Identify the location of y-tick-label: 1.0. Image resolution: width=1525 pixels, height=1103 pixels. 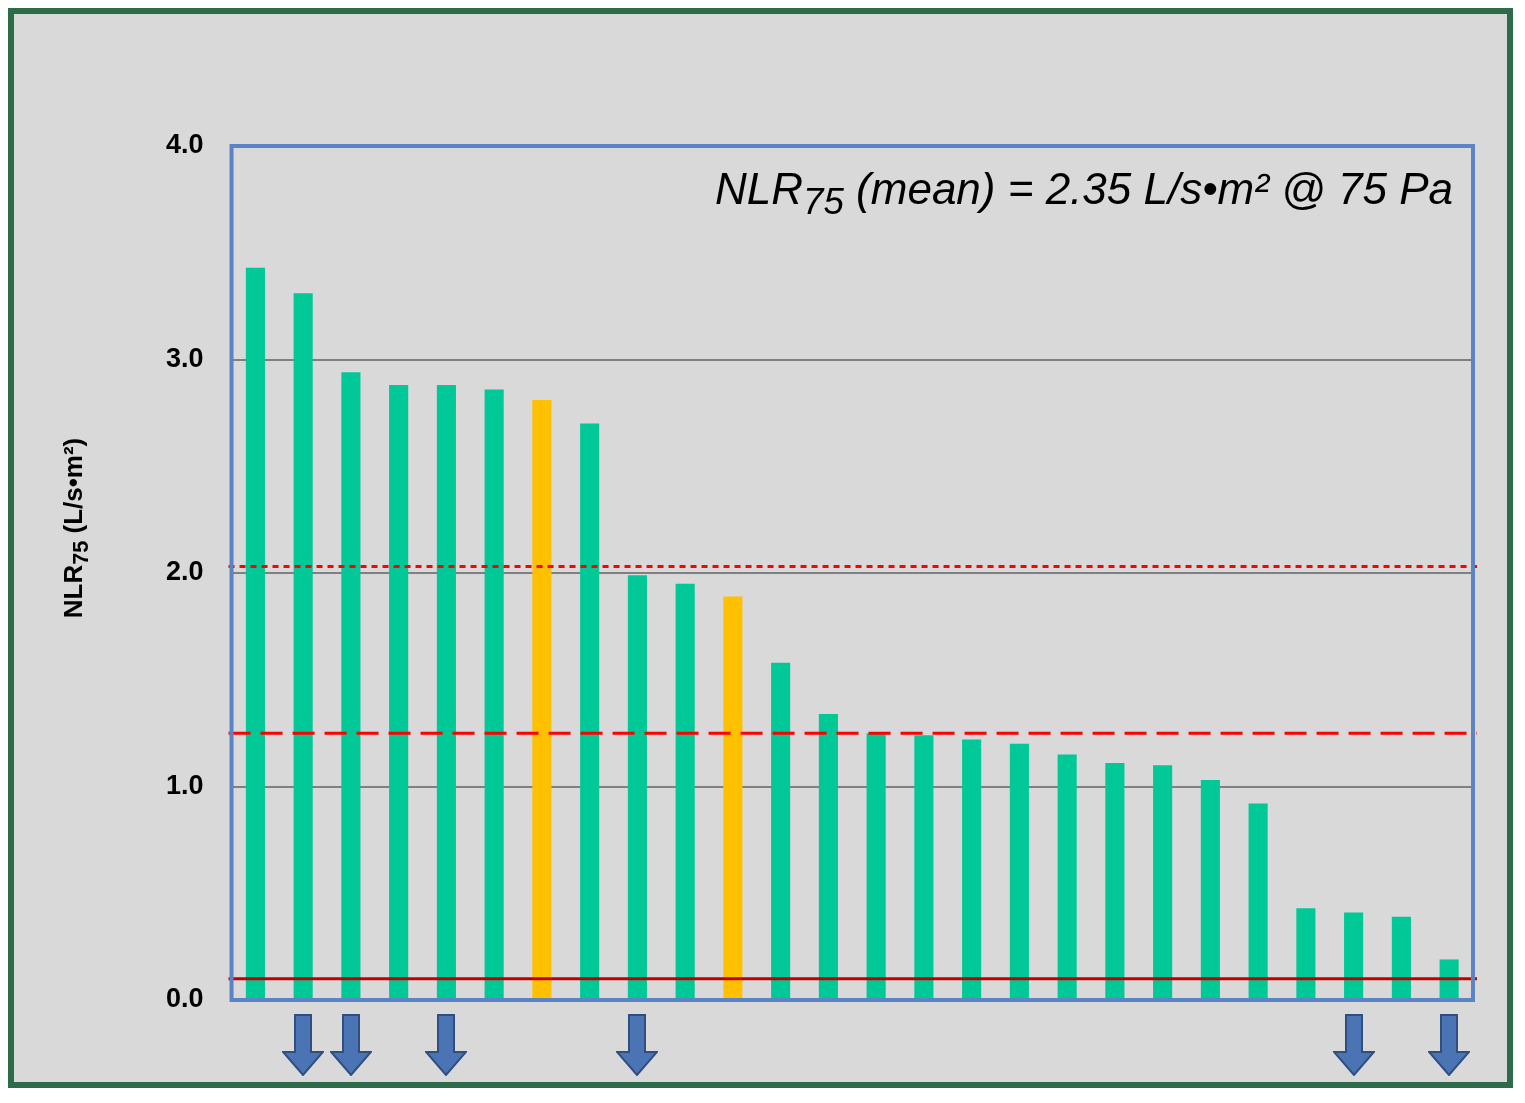
(184, 784).